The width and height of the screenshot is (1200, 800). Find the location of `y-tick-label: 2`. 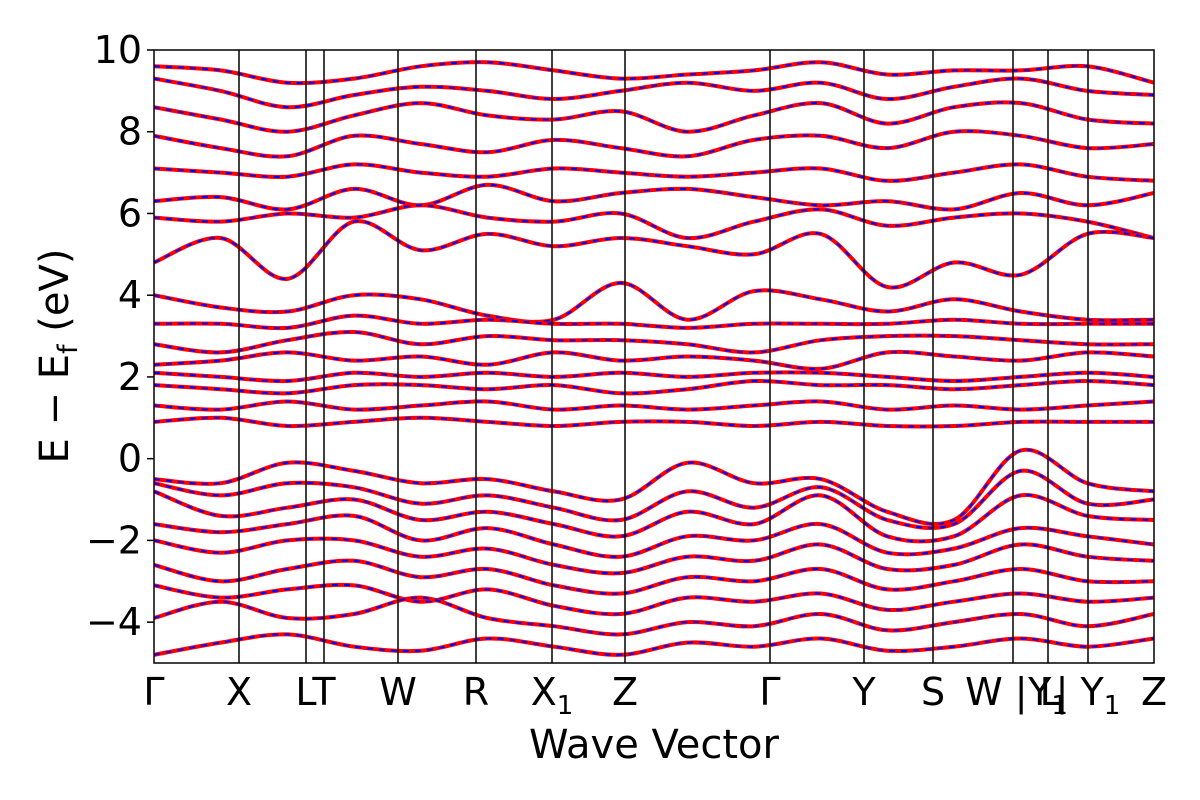

y-tick-label: 2 is located at coordinates (130, 377).